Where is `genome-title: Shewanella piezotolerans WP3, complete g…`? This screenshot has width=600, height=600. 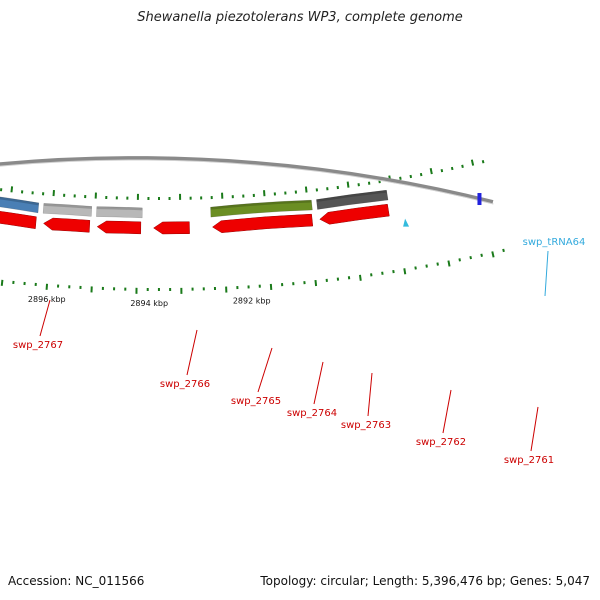 genome-title: Shewanella piezotolerans WP3, complete g… is located at coordinates (300, 17).